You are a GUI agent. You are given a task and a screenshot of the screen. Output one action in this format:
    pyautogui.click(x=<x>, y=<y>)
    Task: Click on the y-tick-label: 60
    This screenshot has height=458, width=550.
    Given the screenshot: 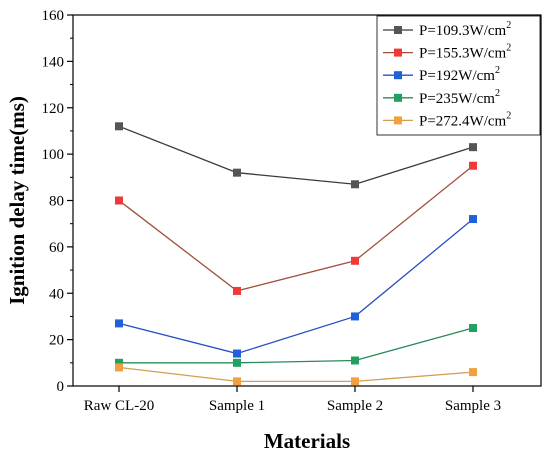 What is the action you would take?
    pyautogui.click(x=56, y=248)
    